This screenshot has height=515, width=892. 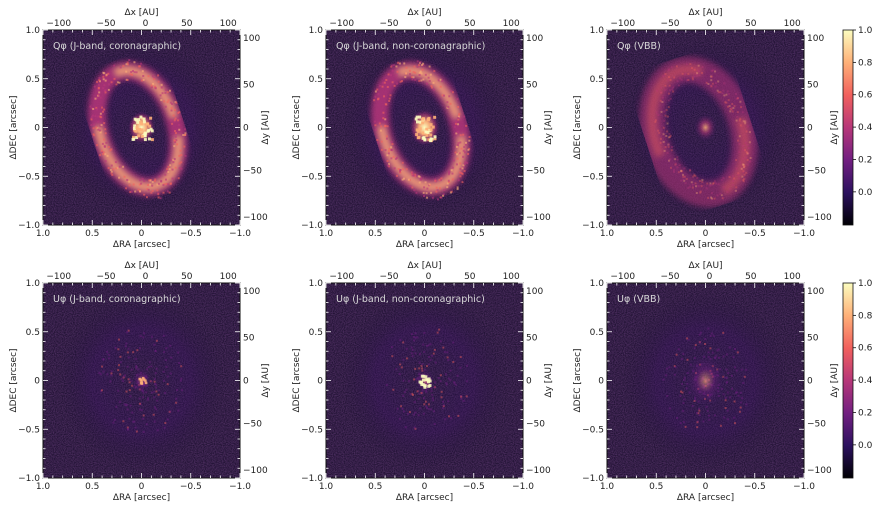 What do you see at coordinates (851, 379) in the screenshot?
I see `colorbar-2: 1.0 0.8 0.6 0.4 0.2 0.0 Δy [AU]` at bounding box center [851, 379].